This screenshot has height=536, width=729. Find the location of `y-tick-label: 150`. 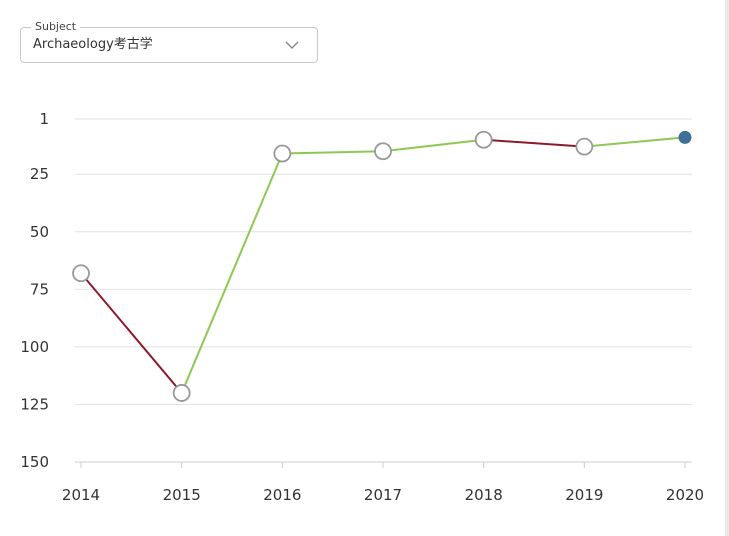

y-tick-label: 150 is located at coordinates (34, 462).